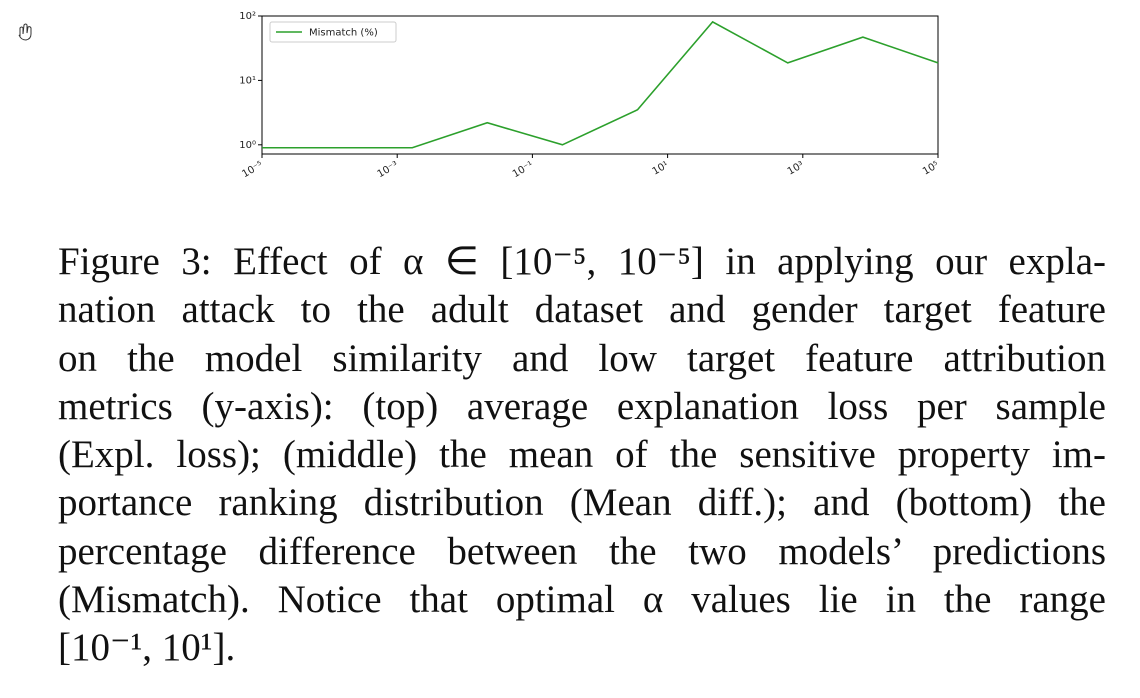 The image size is (1140, 698). I want to click on line, so click(600, 84).